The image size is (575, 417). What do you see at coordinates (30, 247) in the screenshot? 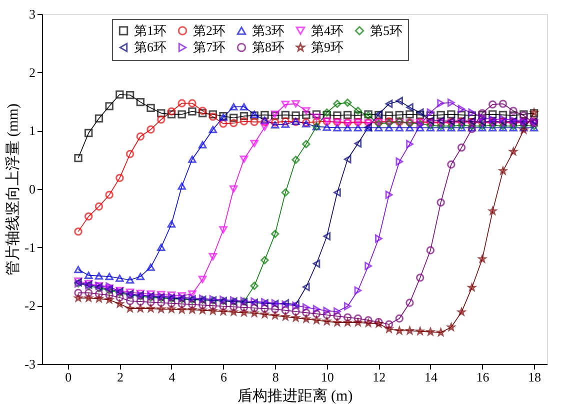
I see `y-tick-label: -1` at bounding box center [30, 247].